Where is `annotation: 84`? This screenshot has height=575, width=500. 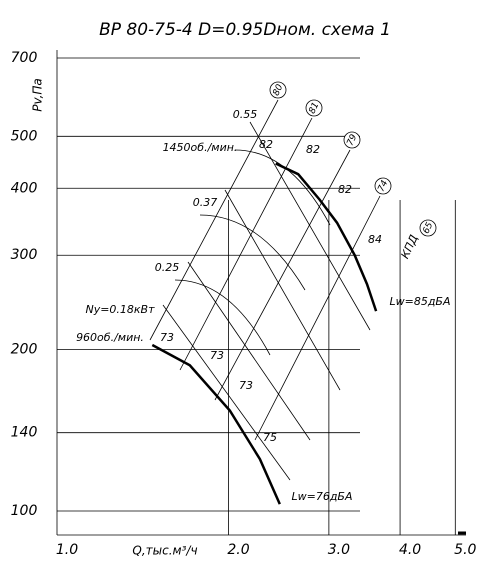 annotation: 84 is located at coordinates (375, 239).